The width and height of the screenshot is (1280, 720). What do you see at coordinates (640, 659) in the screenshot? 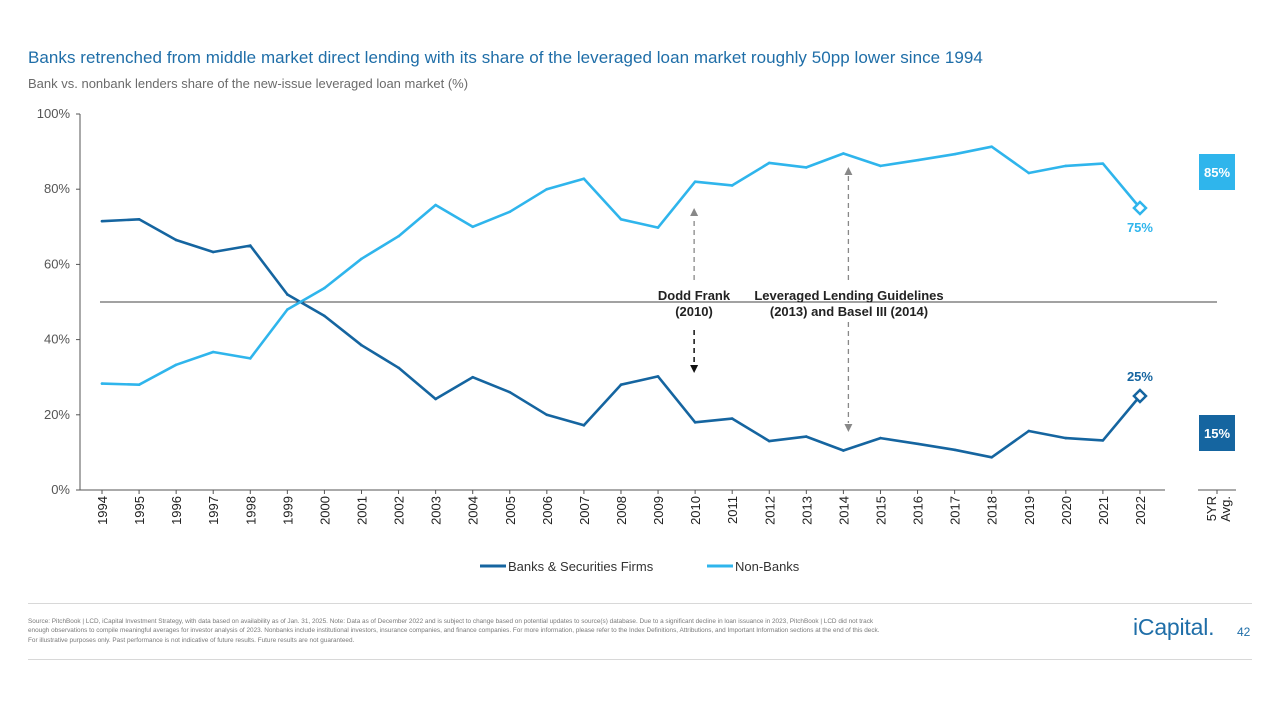
I see `footer-rule-bottom` at bounding box center [640, 659].